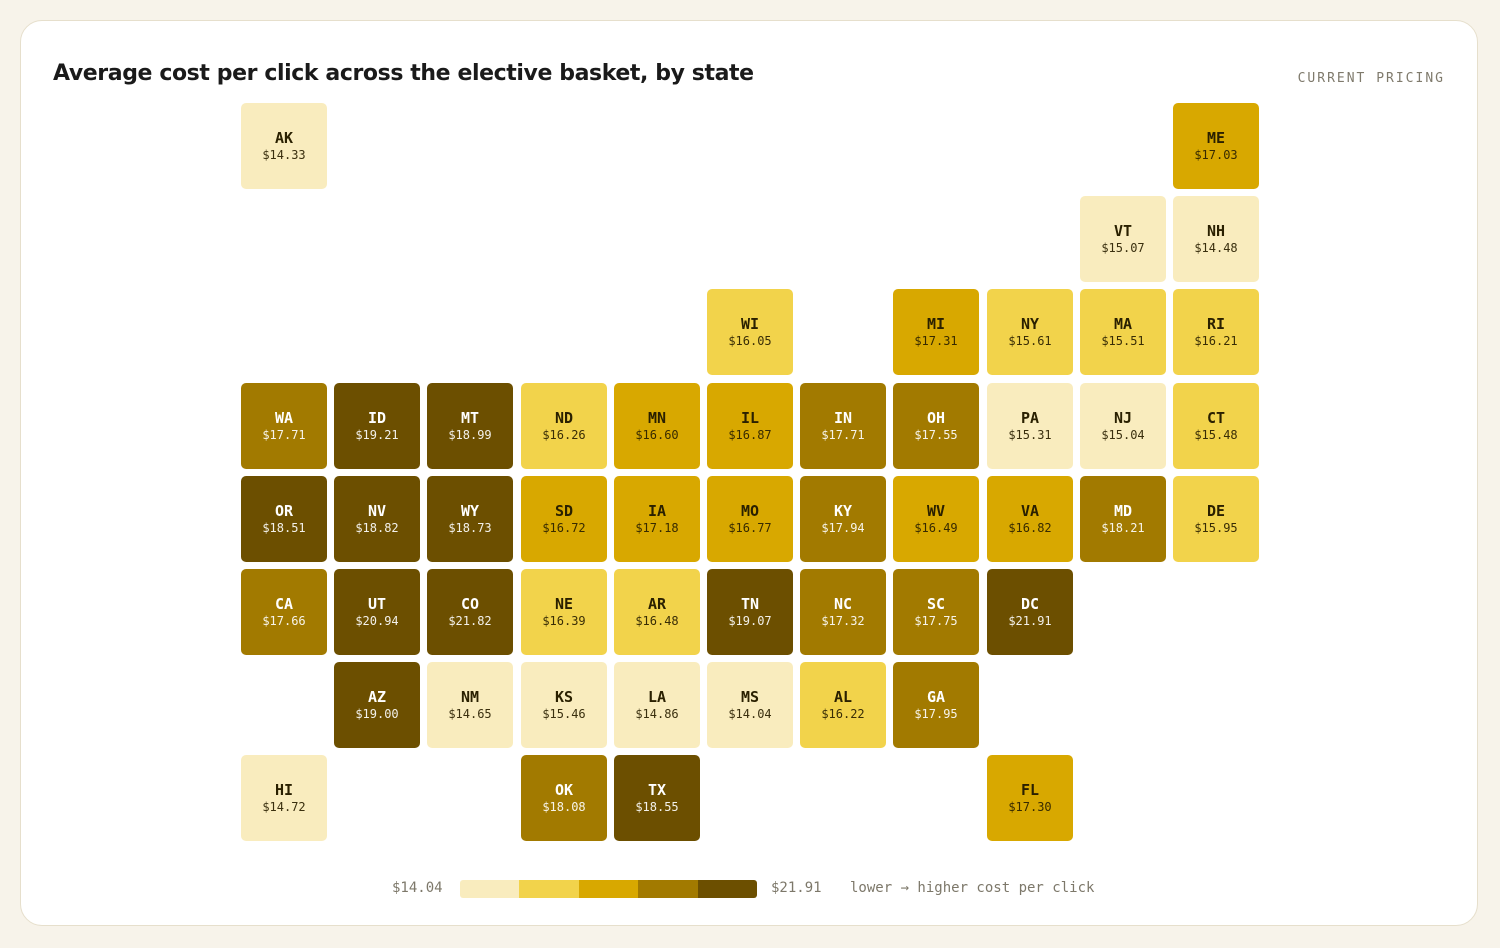 Image resolution: width=1500 pixels, height=948 pixels. Describe the element at coordinates (1216, 426) in the screenshot. I see `state-tile-ct: CT $15.48` at that location.